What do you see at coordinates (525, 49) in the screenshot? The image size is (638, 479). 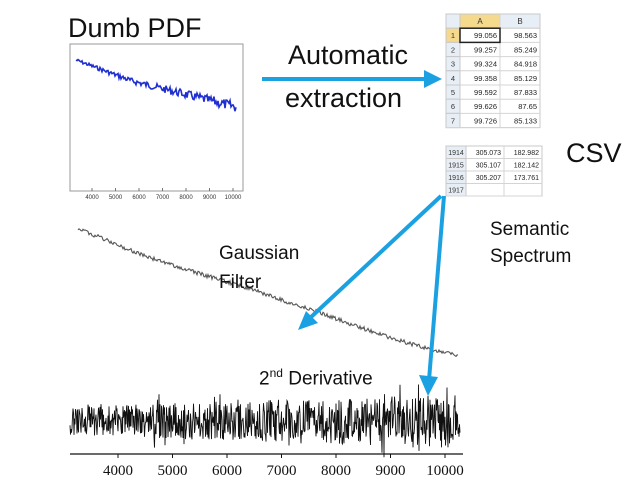 I see `sheet-top-cell-b: 85.249` at bounding box center [525, 49].